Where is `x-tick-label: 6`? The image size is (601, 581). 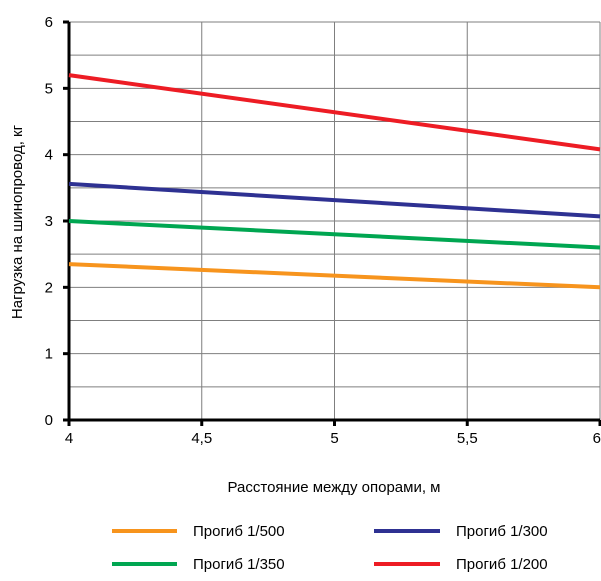
x-tick-label: 6 is located at coordinates (597, 438).